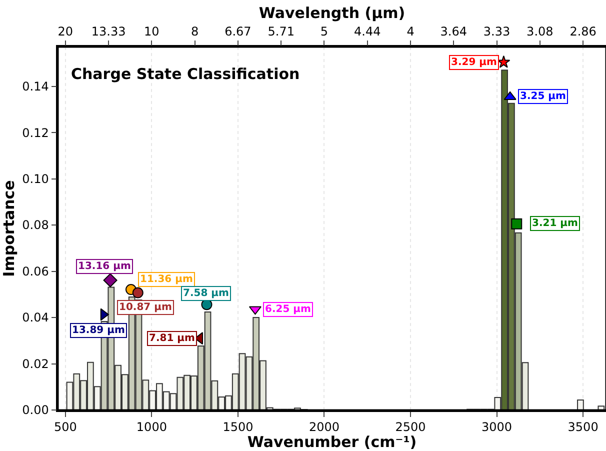  Describe the element at coordinates (35, 410) in the screenshot. I see `y-tick-label: 0.00` at that location.